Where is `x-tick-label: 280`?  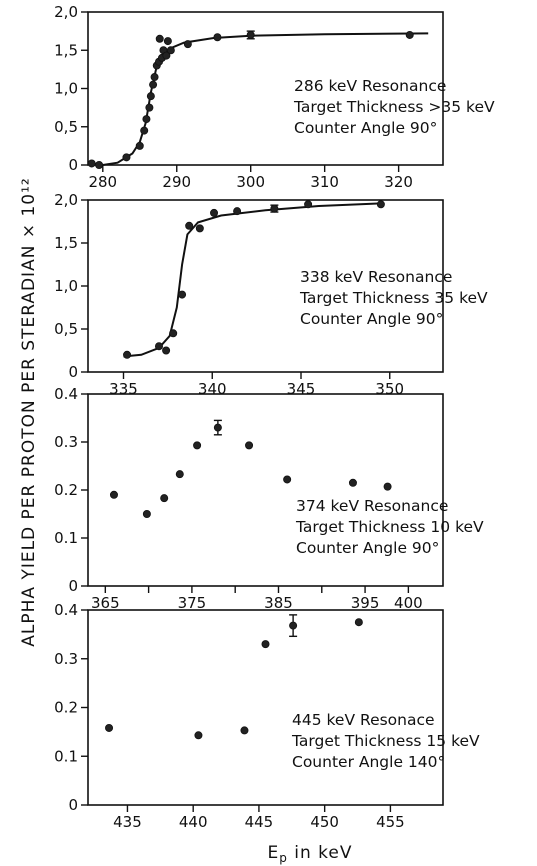
x-tick-label: 280 is located at coordinates (102, 182).